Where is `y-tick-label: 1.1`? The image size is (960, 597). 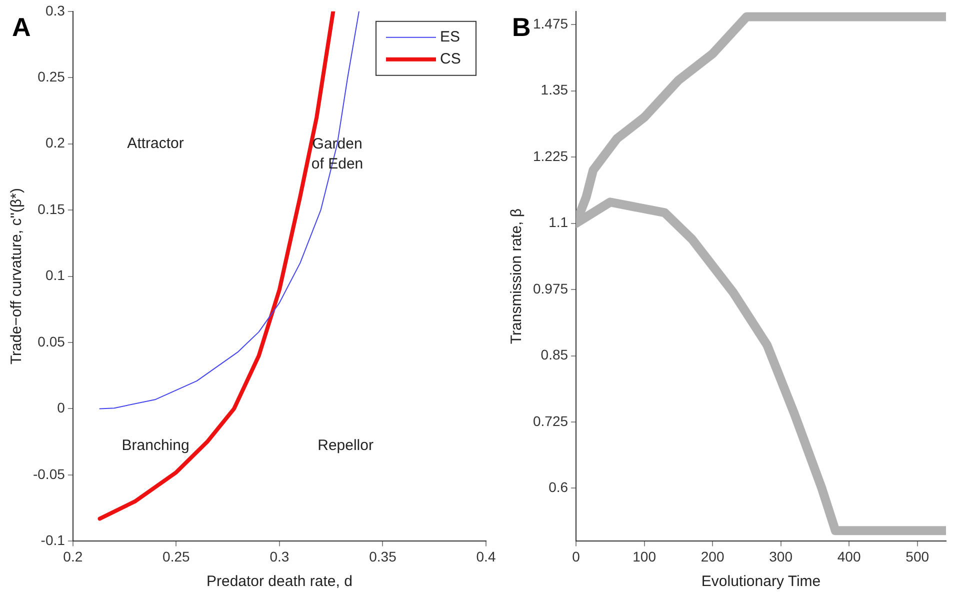 y-tick-label: 1.1 is located at coordinates (558, 222).